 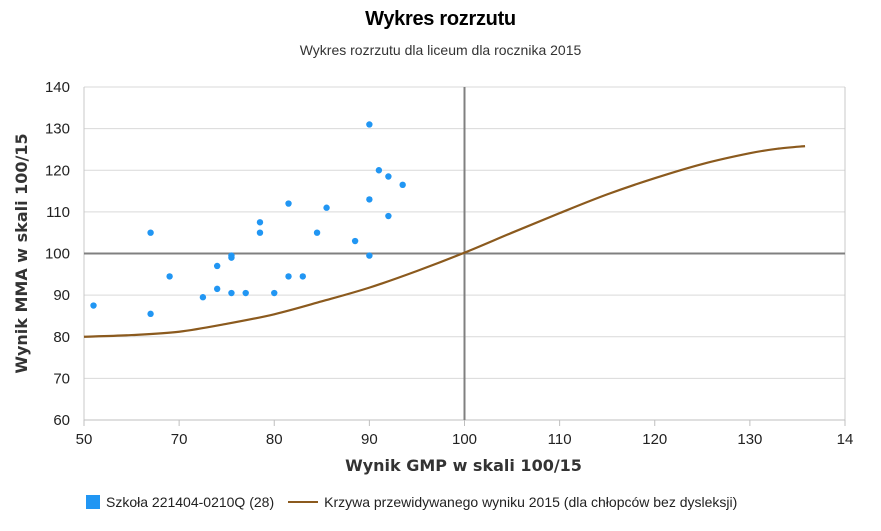 What do you see at coordinates (464, 439) in the screenshot?
I see `x-tick-label: 100` at bounding box center [464, 439].